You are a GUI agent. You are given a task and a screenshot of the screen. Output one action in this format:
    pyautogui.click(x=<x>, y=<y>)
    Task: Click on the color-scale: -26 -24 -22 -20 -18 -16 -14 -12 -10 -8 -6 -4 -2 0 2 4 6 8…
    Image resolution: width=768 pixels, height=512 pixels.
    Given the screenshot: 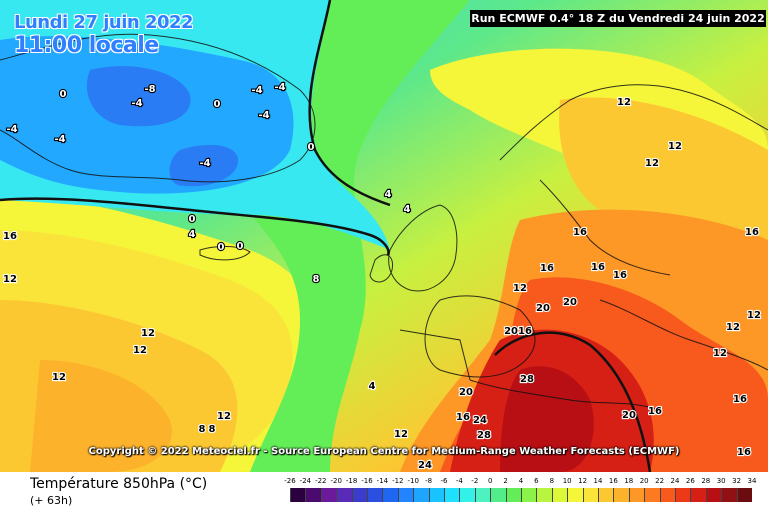 What is the action you would take?
    pyautogui.click(x=519, y=491)
    